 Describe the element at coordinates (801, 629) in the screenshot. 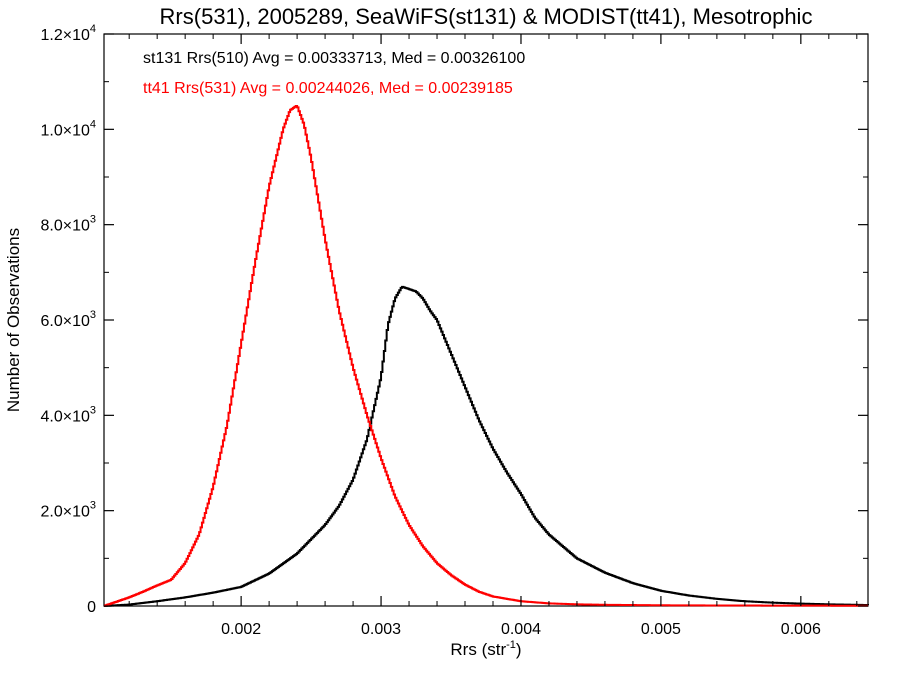

I see `x-tick-label: 0.006` at that location.